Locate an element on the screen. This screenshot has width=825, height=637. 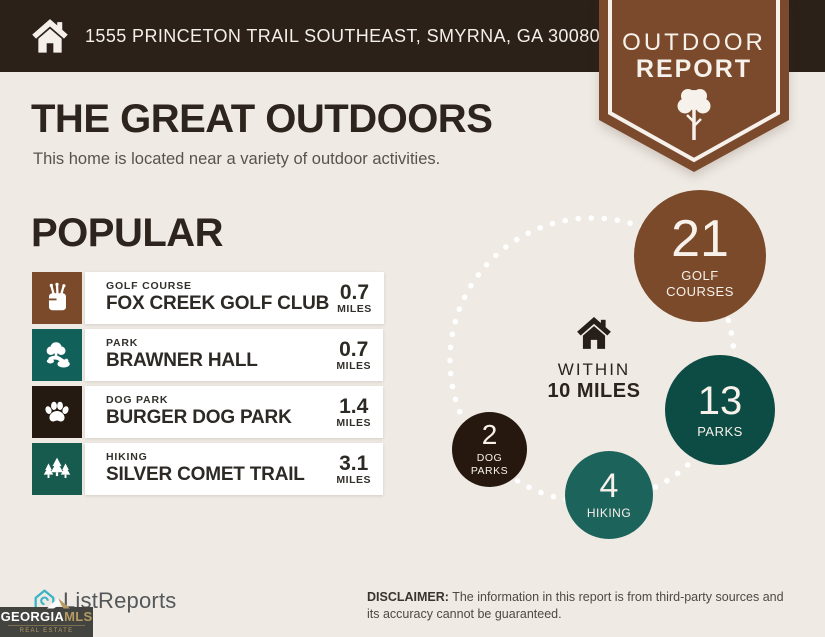
radius-center: WITHIN 10 MILES is located at coordinates (594, 359).